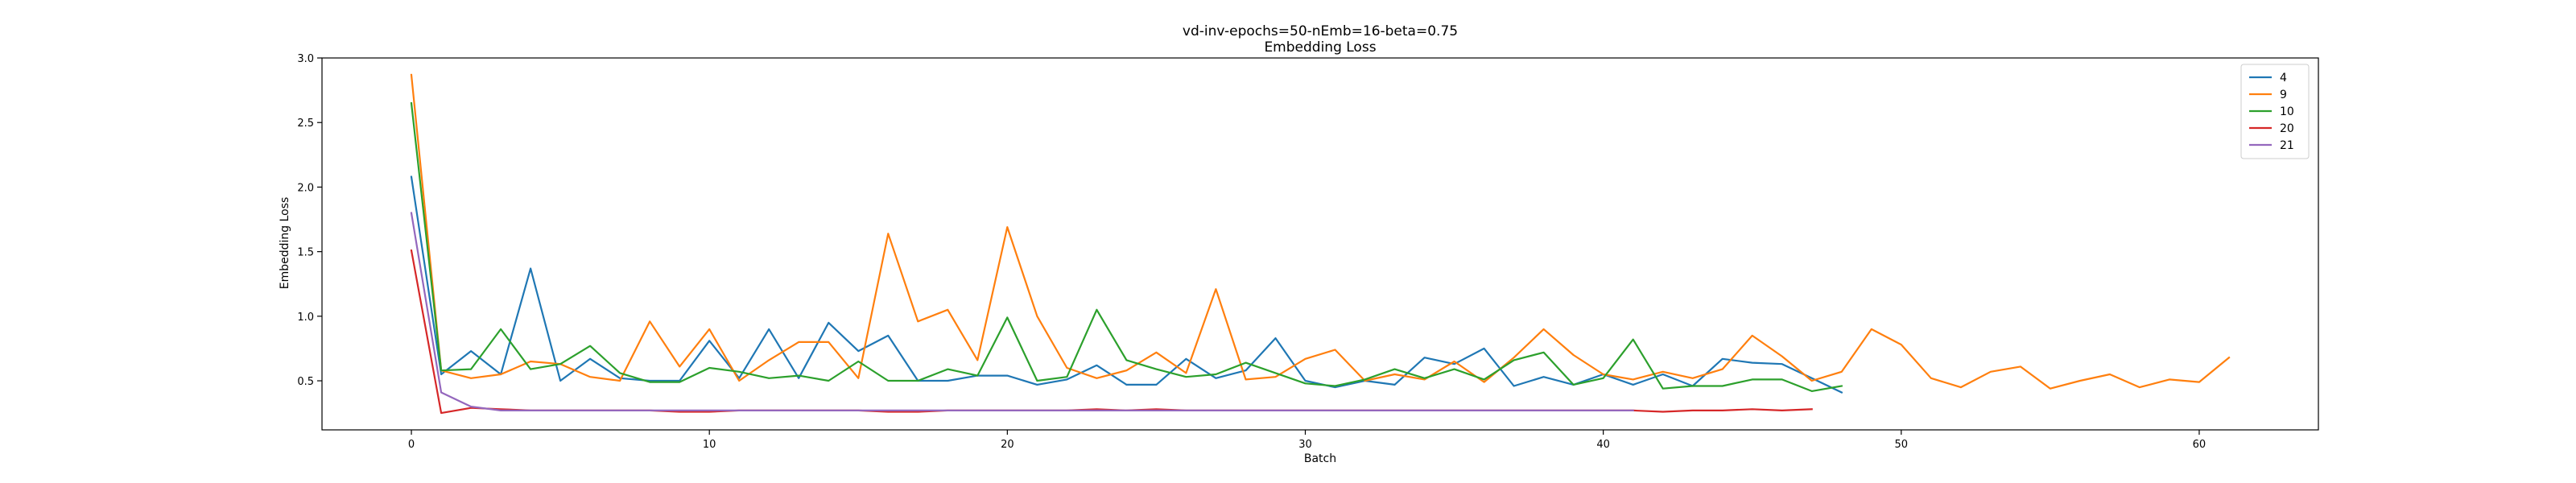 Image resolution: width=2576 pixels, height=483 pixels. What do you see at coordinates (305, 124) in the screenshot?
I see `y-tick-label-2.5: 2.5` at bounding box center [305, 124].